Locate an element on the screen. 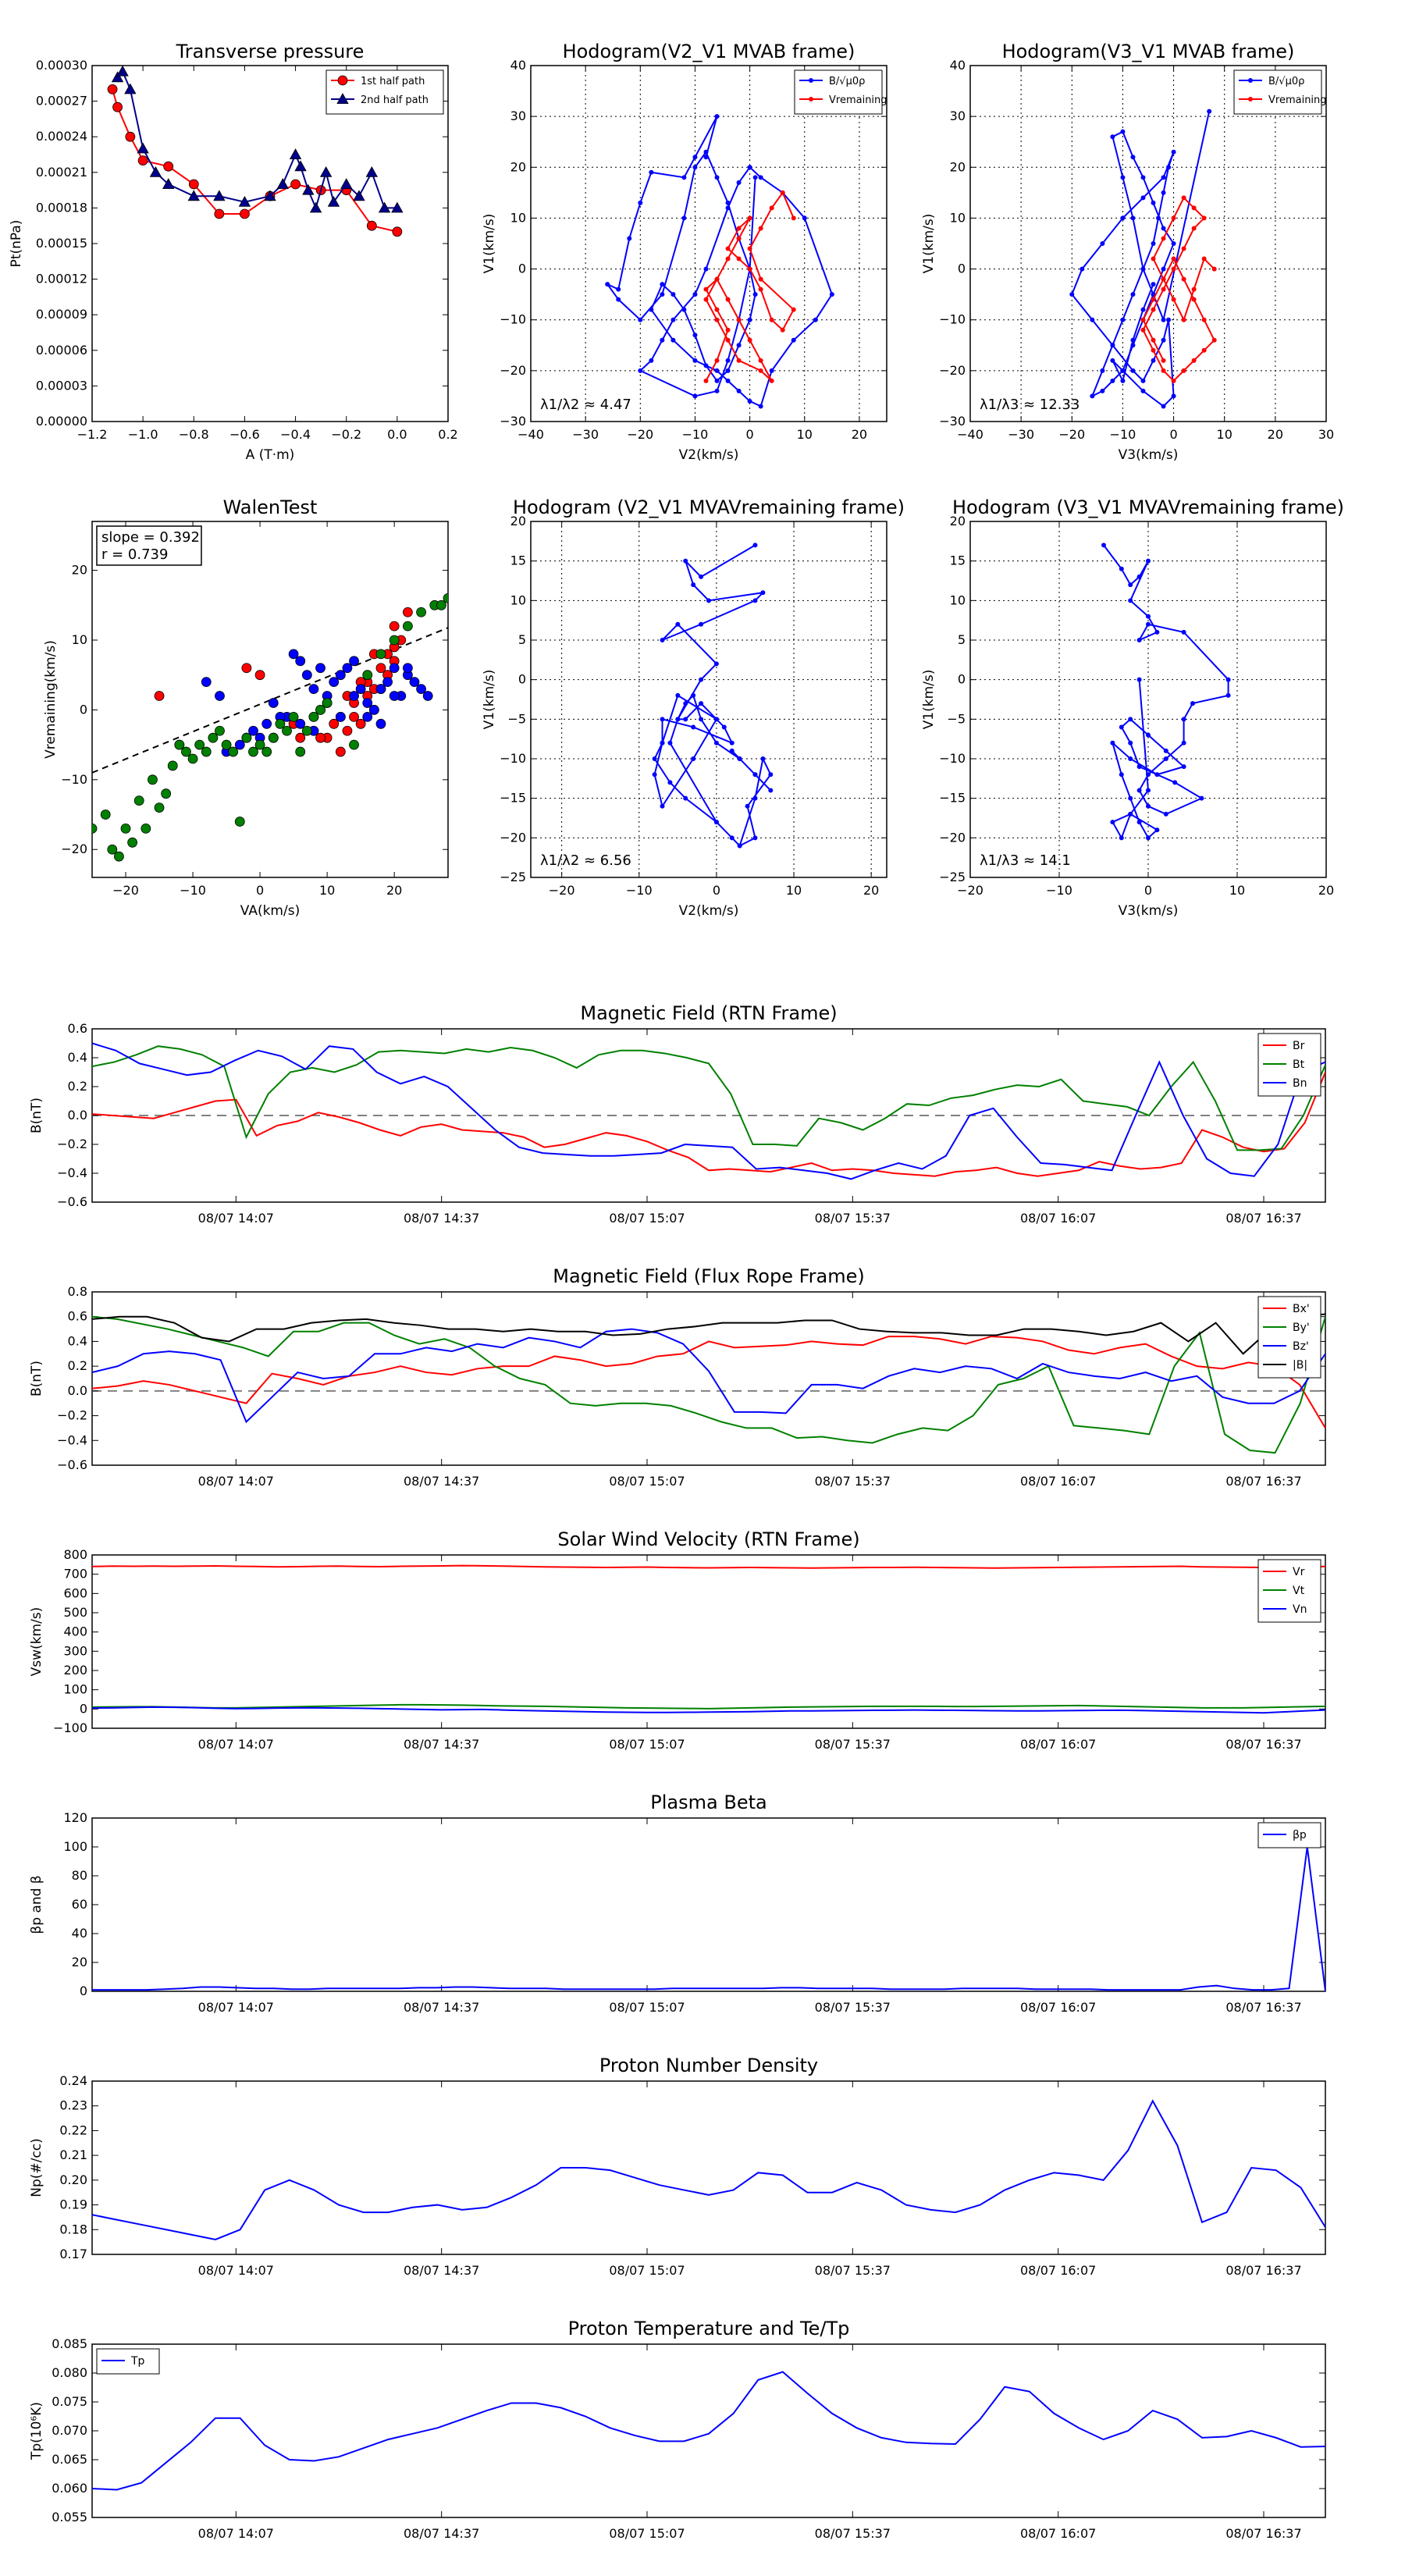  series-line-Np is located at coordinates (709, 2170).